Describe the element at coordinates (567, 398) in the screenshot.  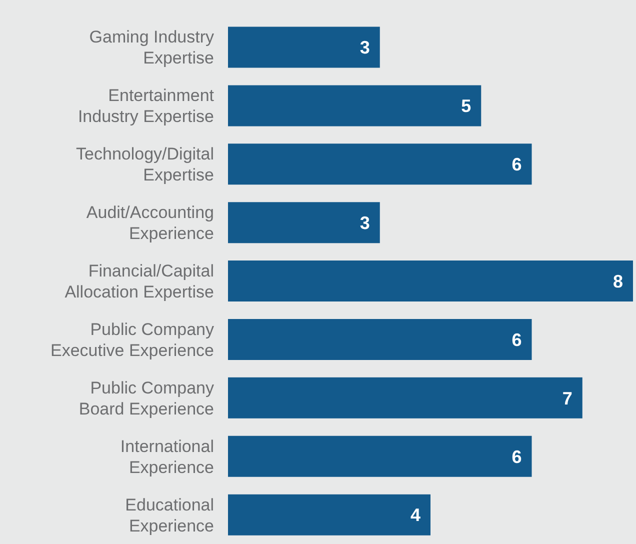
I see `data-label: 7` at that location.